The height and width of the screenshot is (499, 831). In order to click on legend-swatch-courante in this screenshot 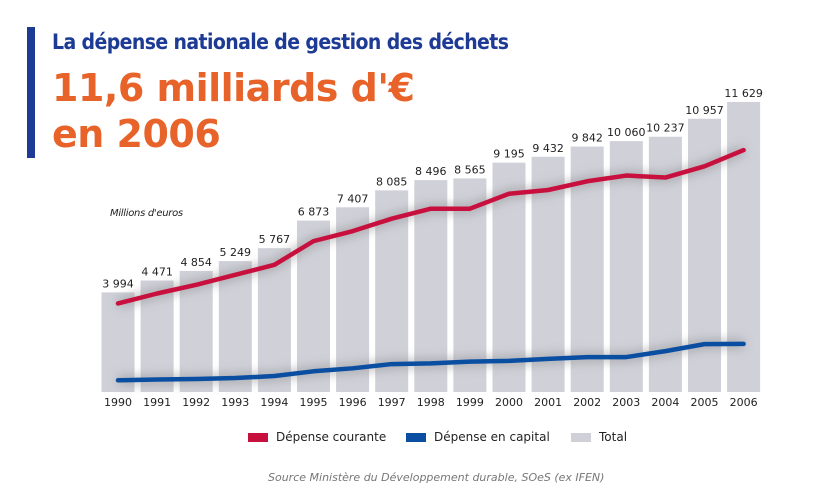, I will do `click(258, 437)`.